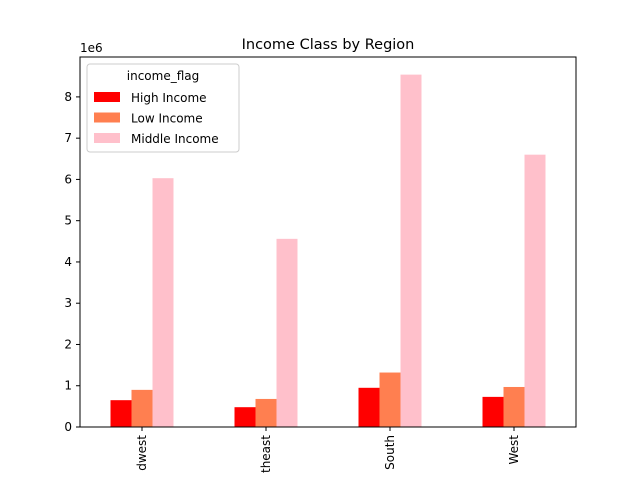  Describe the element at coordinates (68, 221) in the screenshot. I see `y-tick-label: 5` at that location.